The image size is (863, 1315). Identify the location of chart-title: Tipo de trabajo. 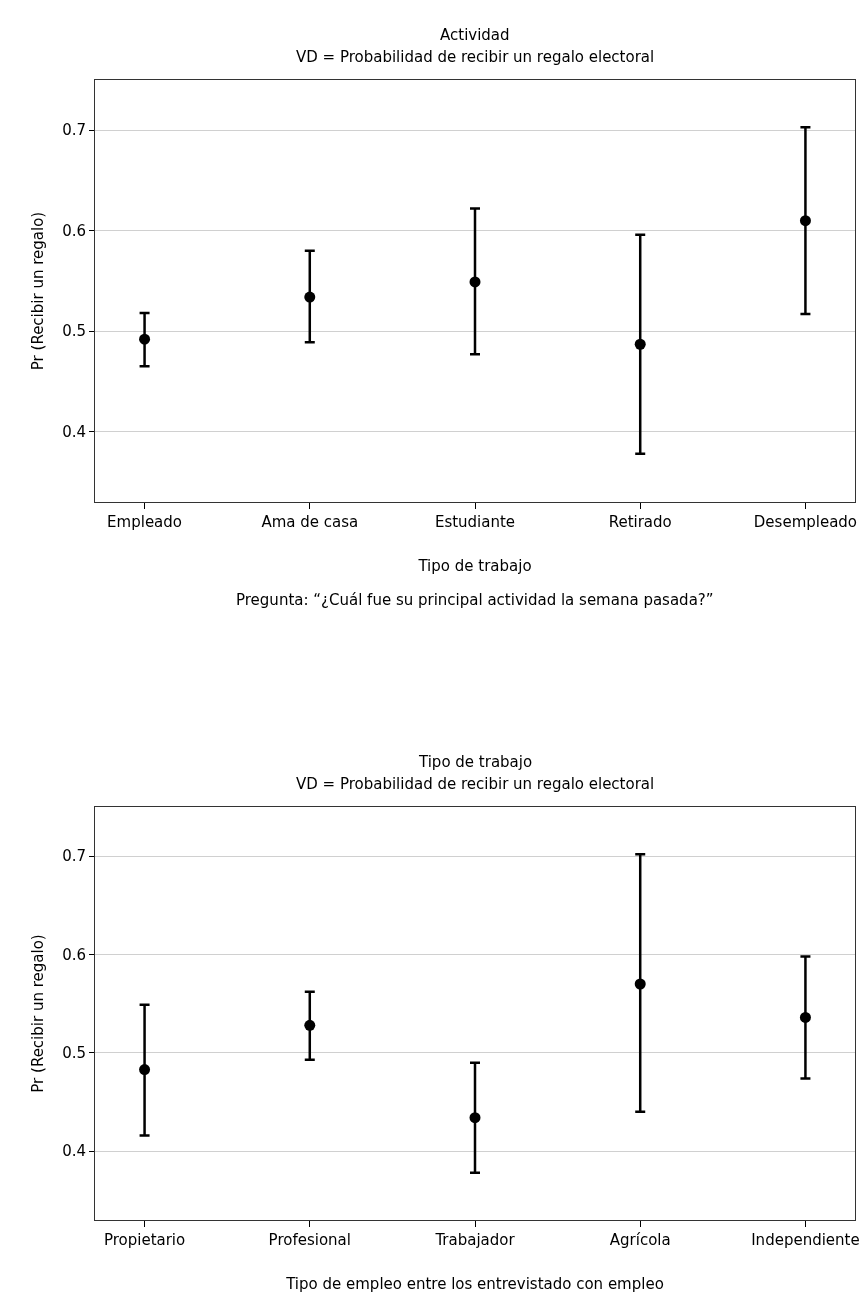
(475, 762).